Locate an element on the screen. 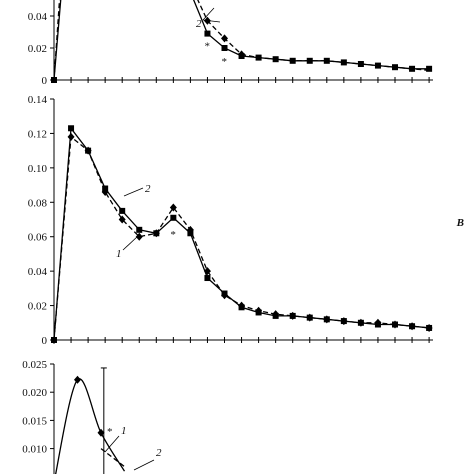  y-tick-label: 0.025 is located at coordinates (34, 365).